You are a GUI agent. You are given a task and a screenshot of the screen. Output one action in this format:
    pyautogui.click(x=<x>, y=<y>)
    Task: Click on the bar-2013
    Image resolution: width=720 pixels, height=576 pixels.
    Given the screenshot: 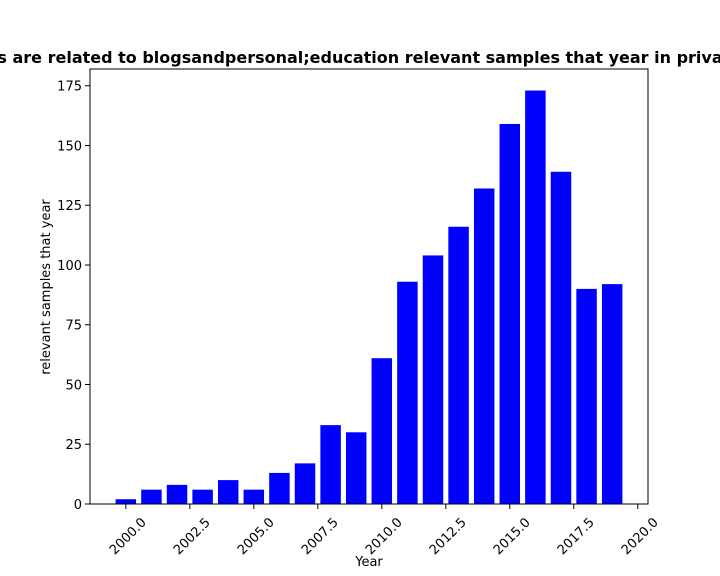 What is the action you would take?
    pyautogui.click(x=458, y=365)
    